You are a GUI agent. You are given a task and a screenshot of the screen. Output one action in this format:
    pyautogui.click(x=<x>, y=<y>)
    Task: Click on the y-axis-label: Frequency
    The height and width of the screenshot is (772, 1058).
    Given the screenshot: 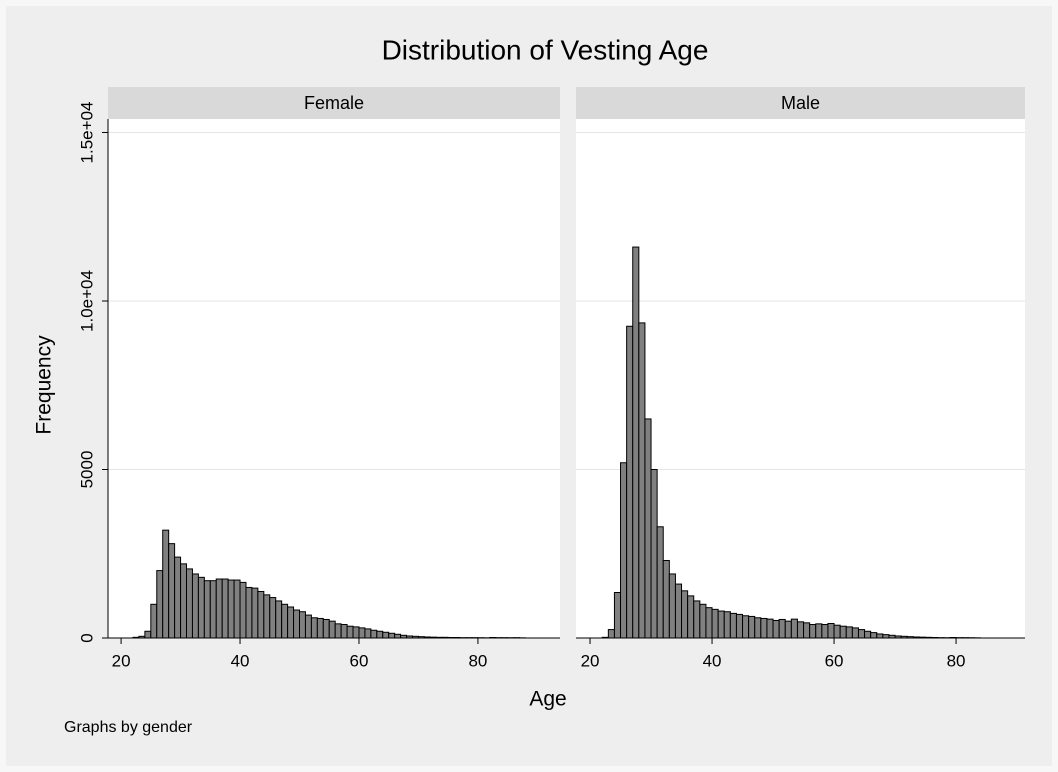 What is the action you would take?
    pyautogui.click(x=44, y=385)
    